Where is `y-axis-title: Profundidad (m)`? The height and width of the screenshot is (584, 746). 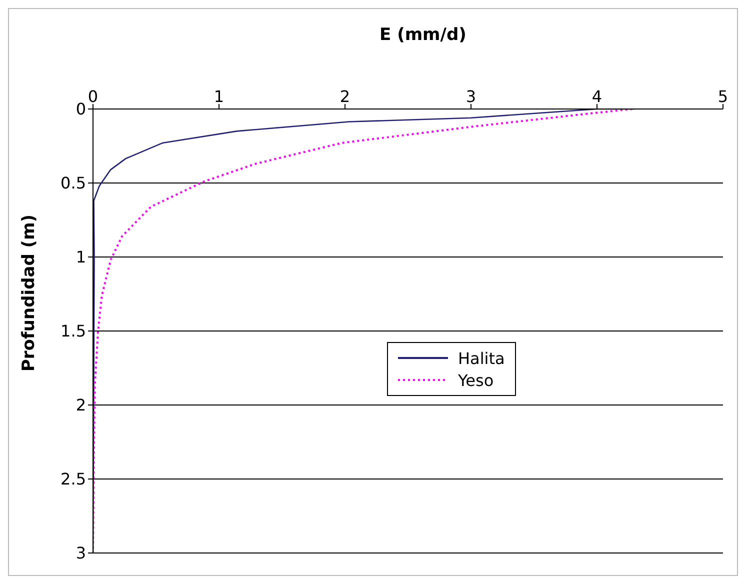 y-axis-title: Profundidad (m) is located at coordinates (29, 293).